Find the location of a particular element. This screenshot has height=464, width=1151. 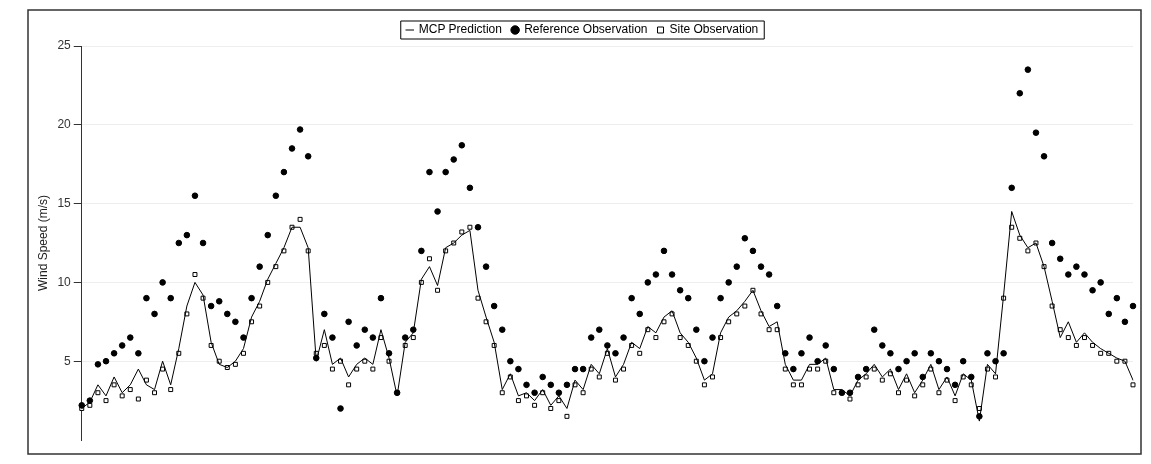

y-tick-label: 20 is located at coordinates (64, 124).